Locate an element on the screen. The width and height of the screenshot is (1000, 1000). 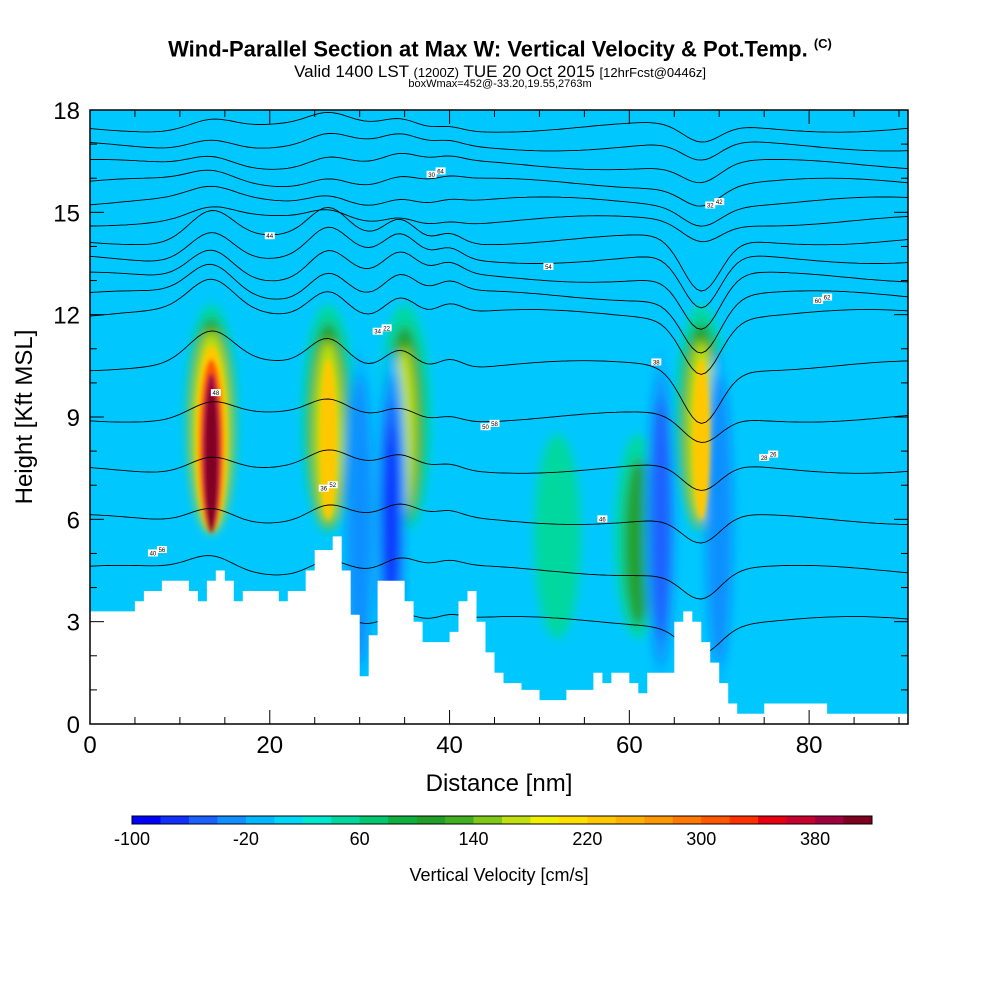
isentrope-label: 54 is located at coordinates (548, 266).